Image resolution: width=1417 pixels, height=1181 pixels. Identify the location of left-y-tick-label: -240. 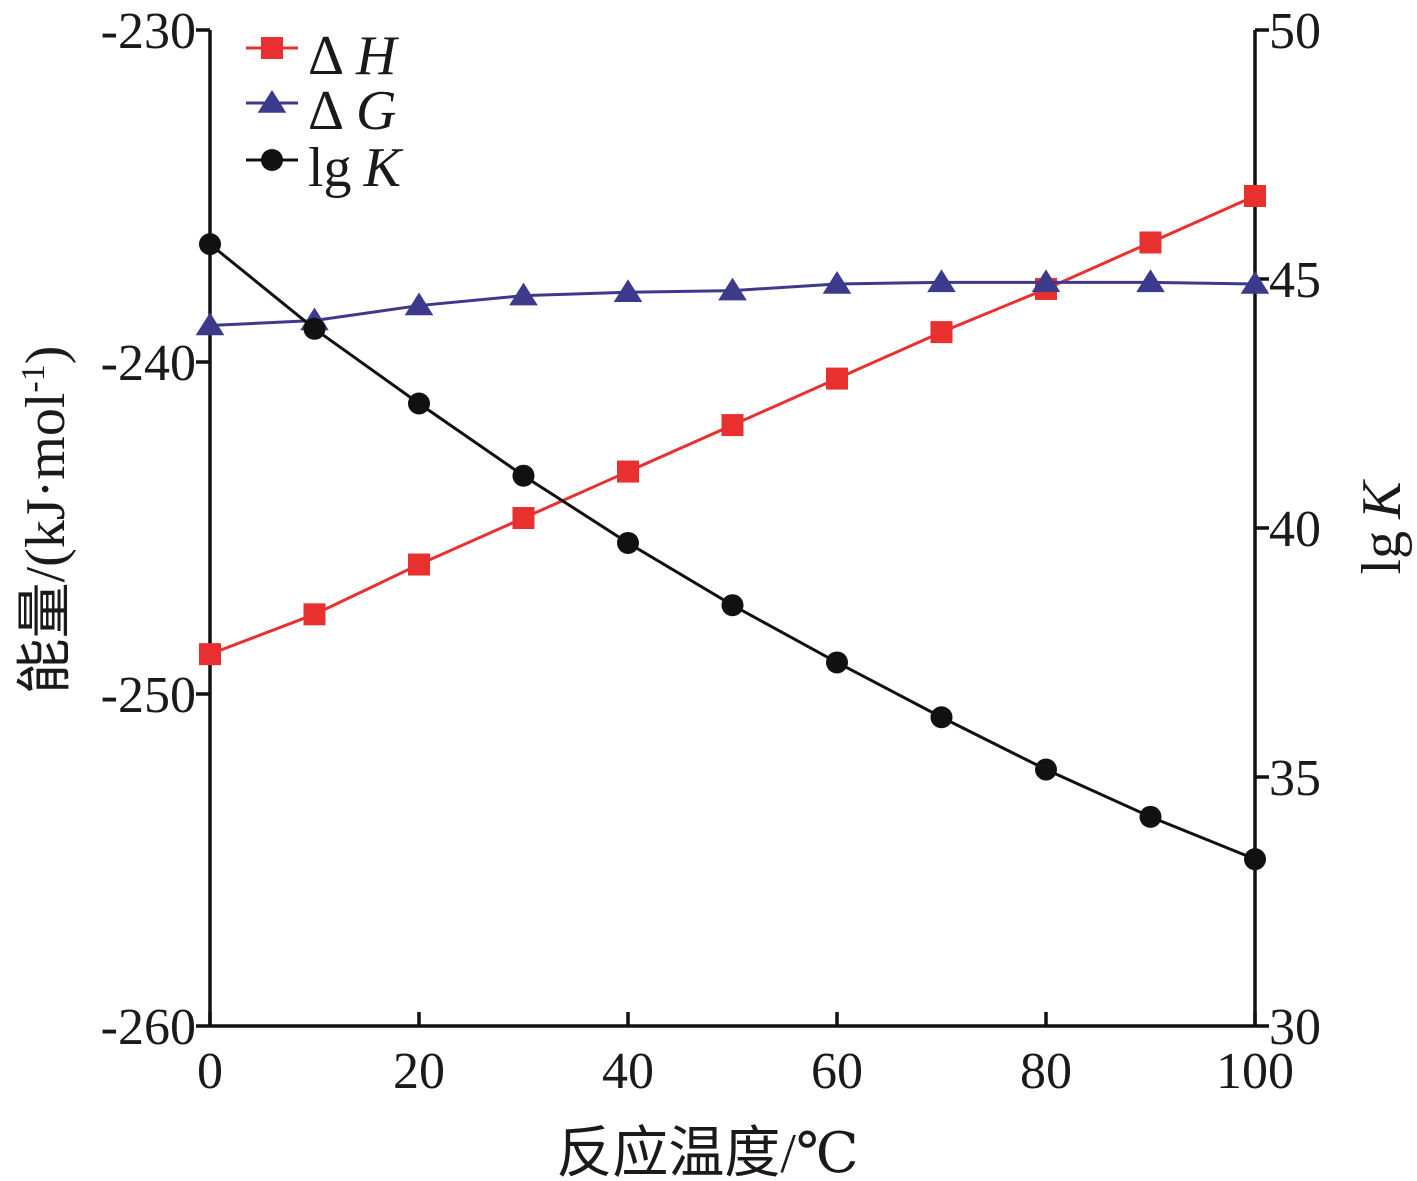
(148, 363).